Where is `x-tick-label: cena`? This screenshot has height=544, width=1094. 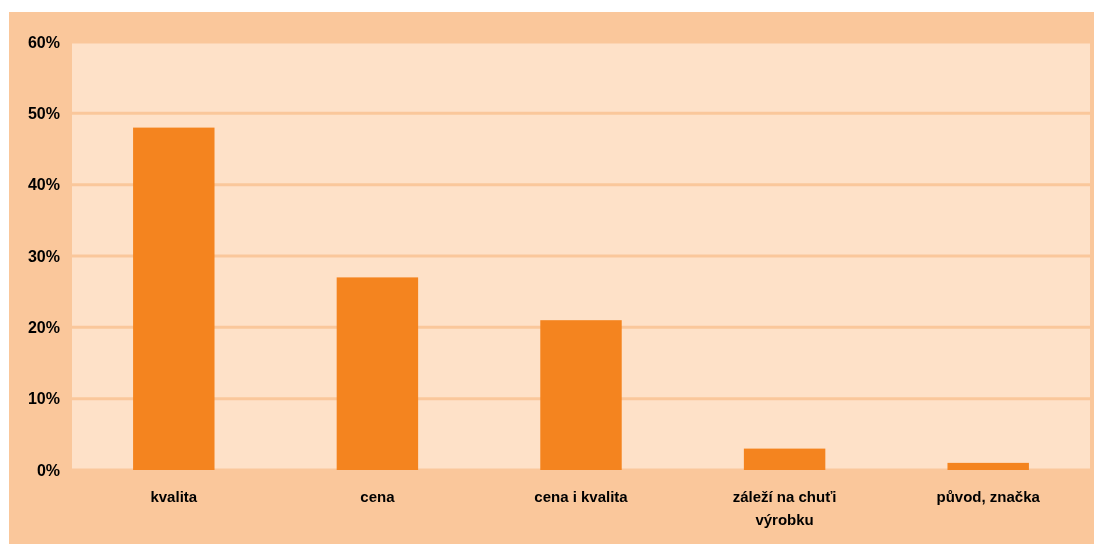 x-tick-label: cena is located at coordinates (378, 496).